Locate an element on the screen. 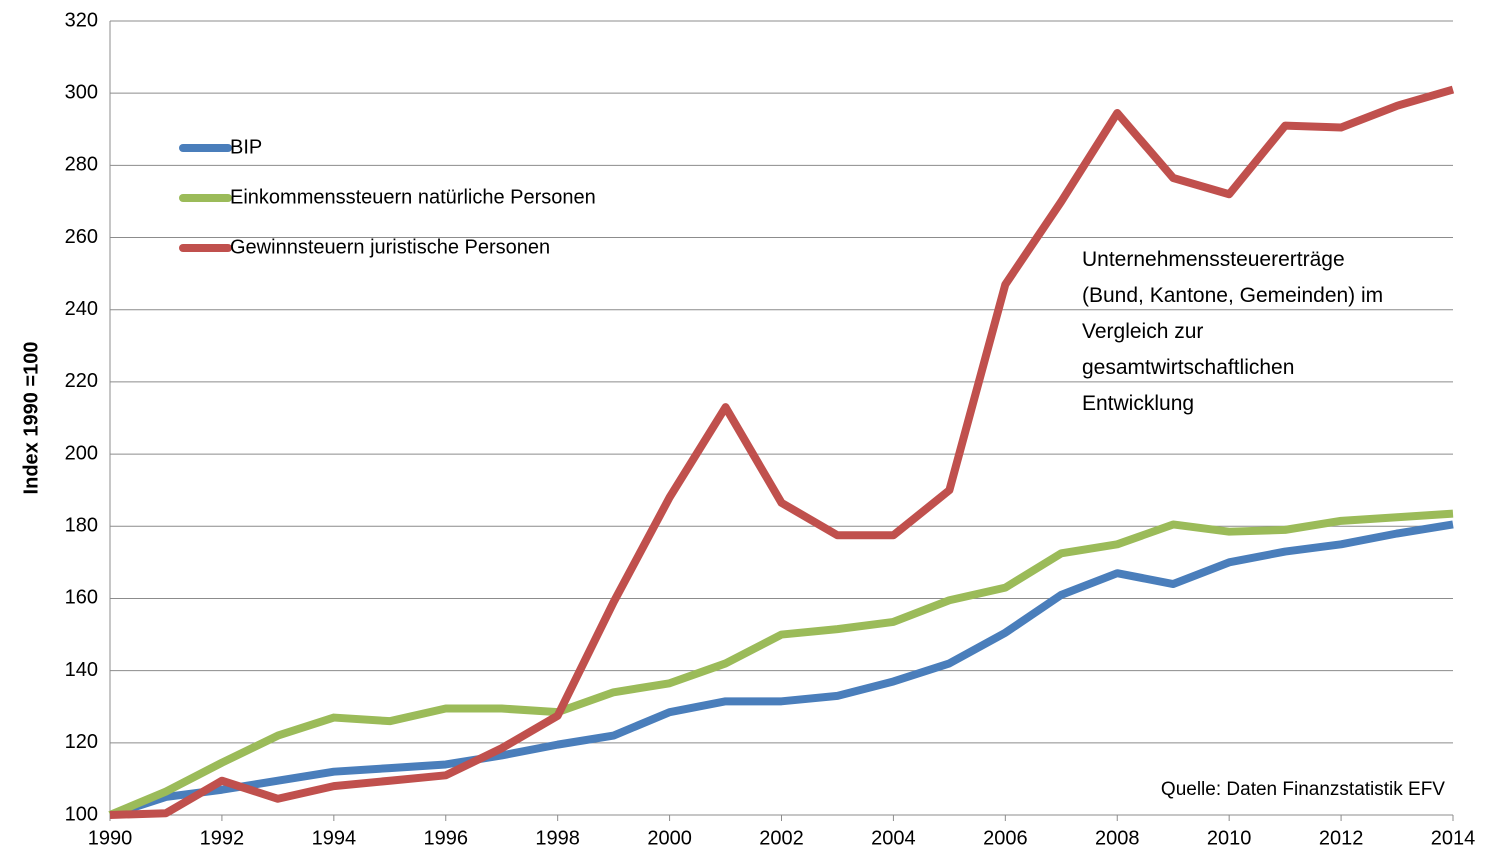  y-tick-label: 160 is located at coordinates (81, 598).